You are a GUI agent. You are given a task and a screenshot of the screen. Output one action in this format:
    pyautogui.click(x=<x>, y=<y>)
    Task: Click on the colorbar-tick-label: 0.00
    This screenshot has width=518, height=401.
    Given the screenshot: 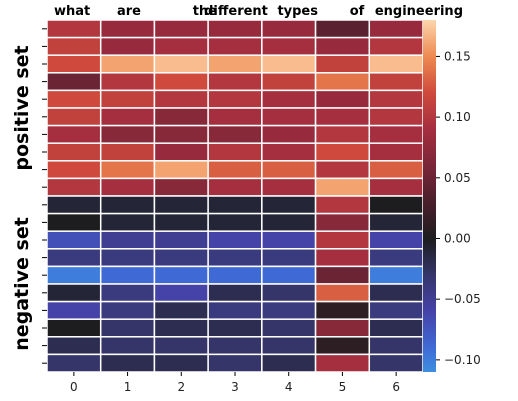 What is the action you would take?
    pyautogui.click(x=457, y=238)
    